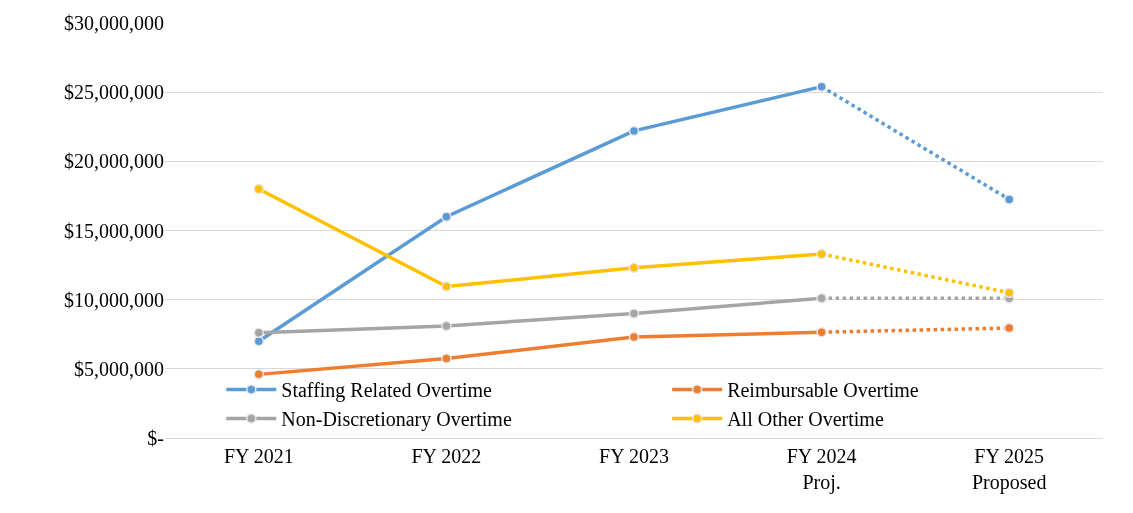  I want to click on y-tick-label: $10,000,000, so click(114, 299).